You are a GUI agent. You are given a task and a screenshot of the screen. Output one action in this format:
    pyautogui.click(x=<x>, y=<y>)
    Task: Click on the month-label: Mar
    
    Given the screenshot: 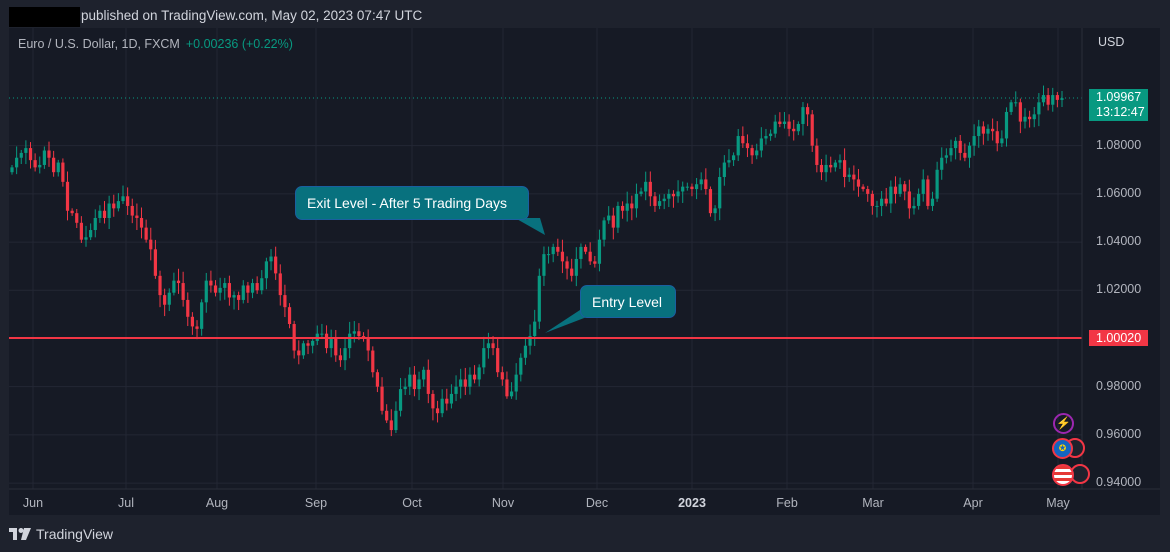 What is the action you would take?
    pyautogui.click(x=873, y=503)
    